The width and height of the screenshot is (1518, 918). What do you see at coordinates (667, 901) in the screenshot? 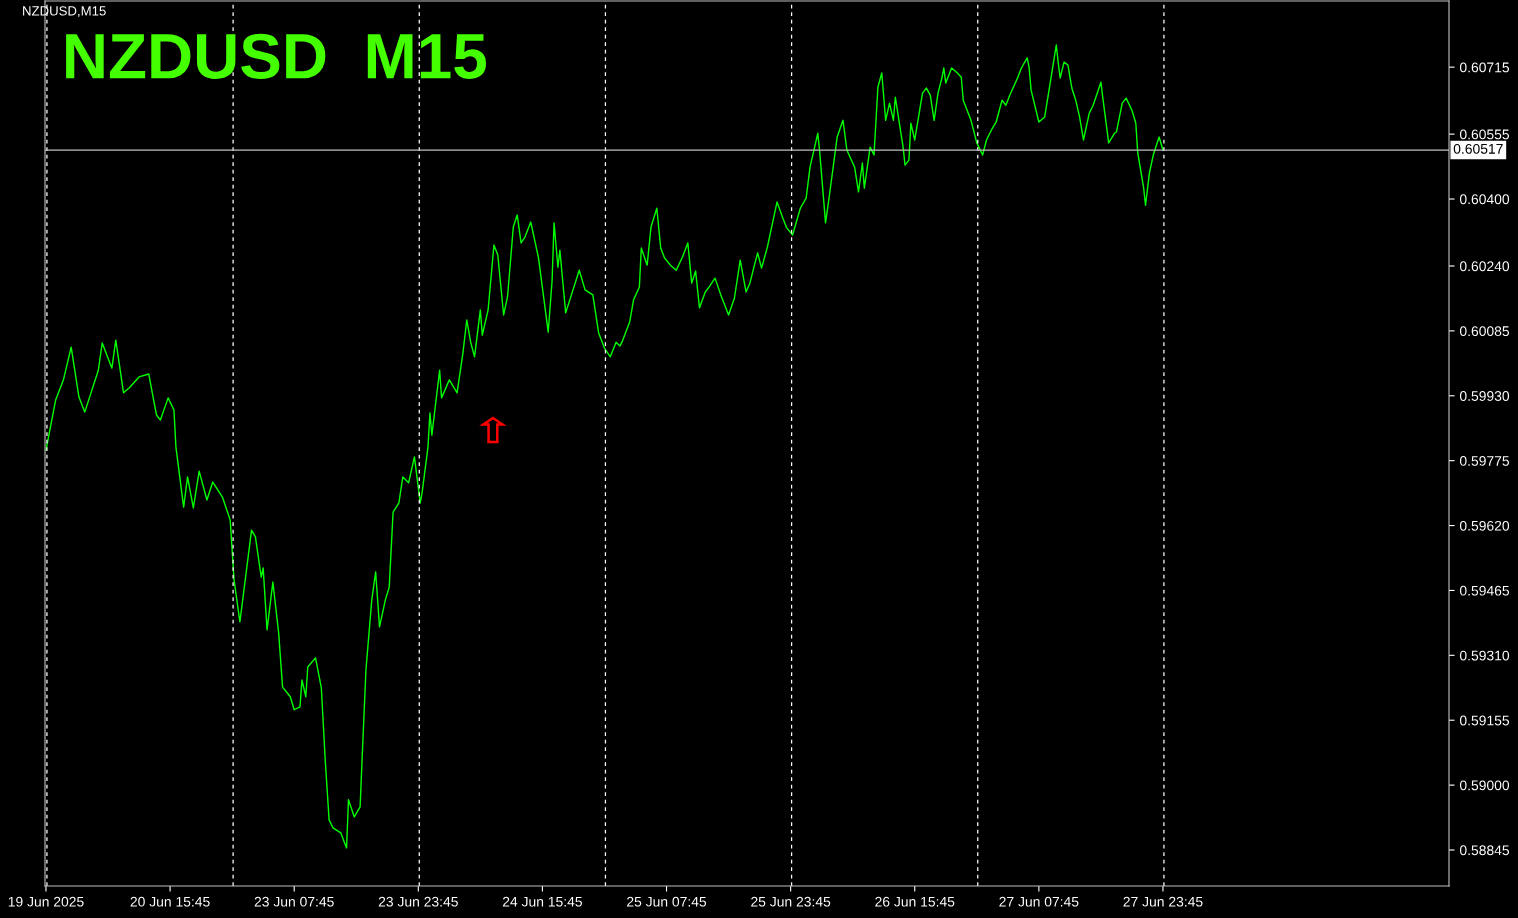
I see `x-tick-label: 25 Jun 07:45` at bounding box center [667, 901].